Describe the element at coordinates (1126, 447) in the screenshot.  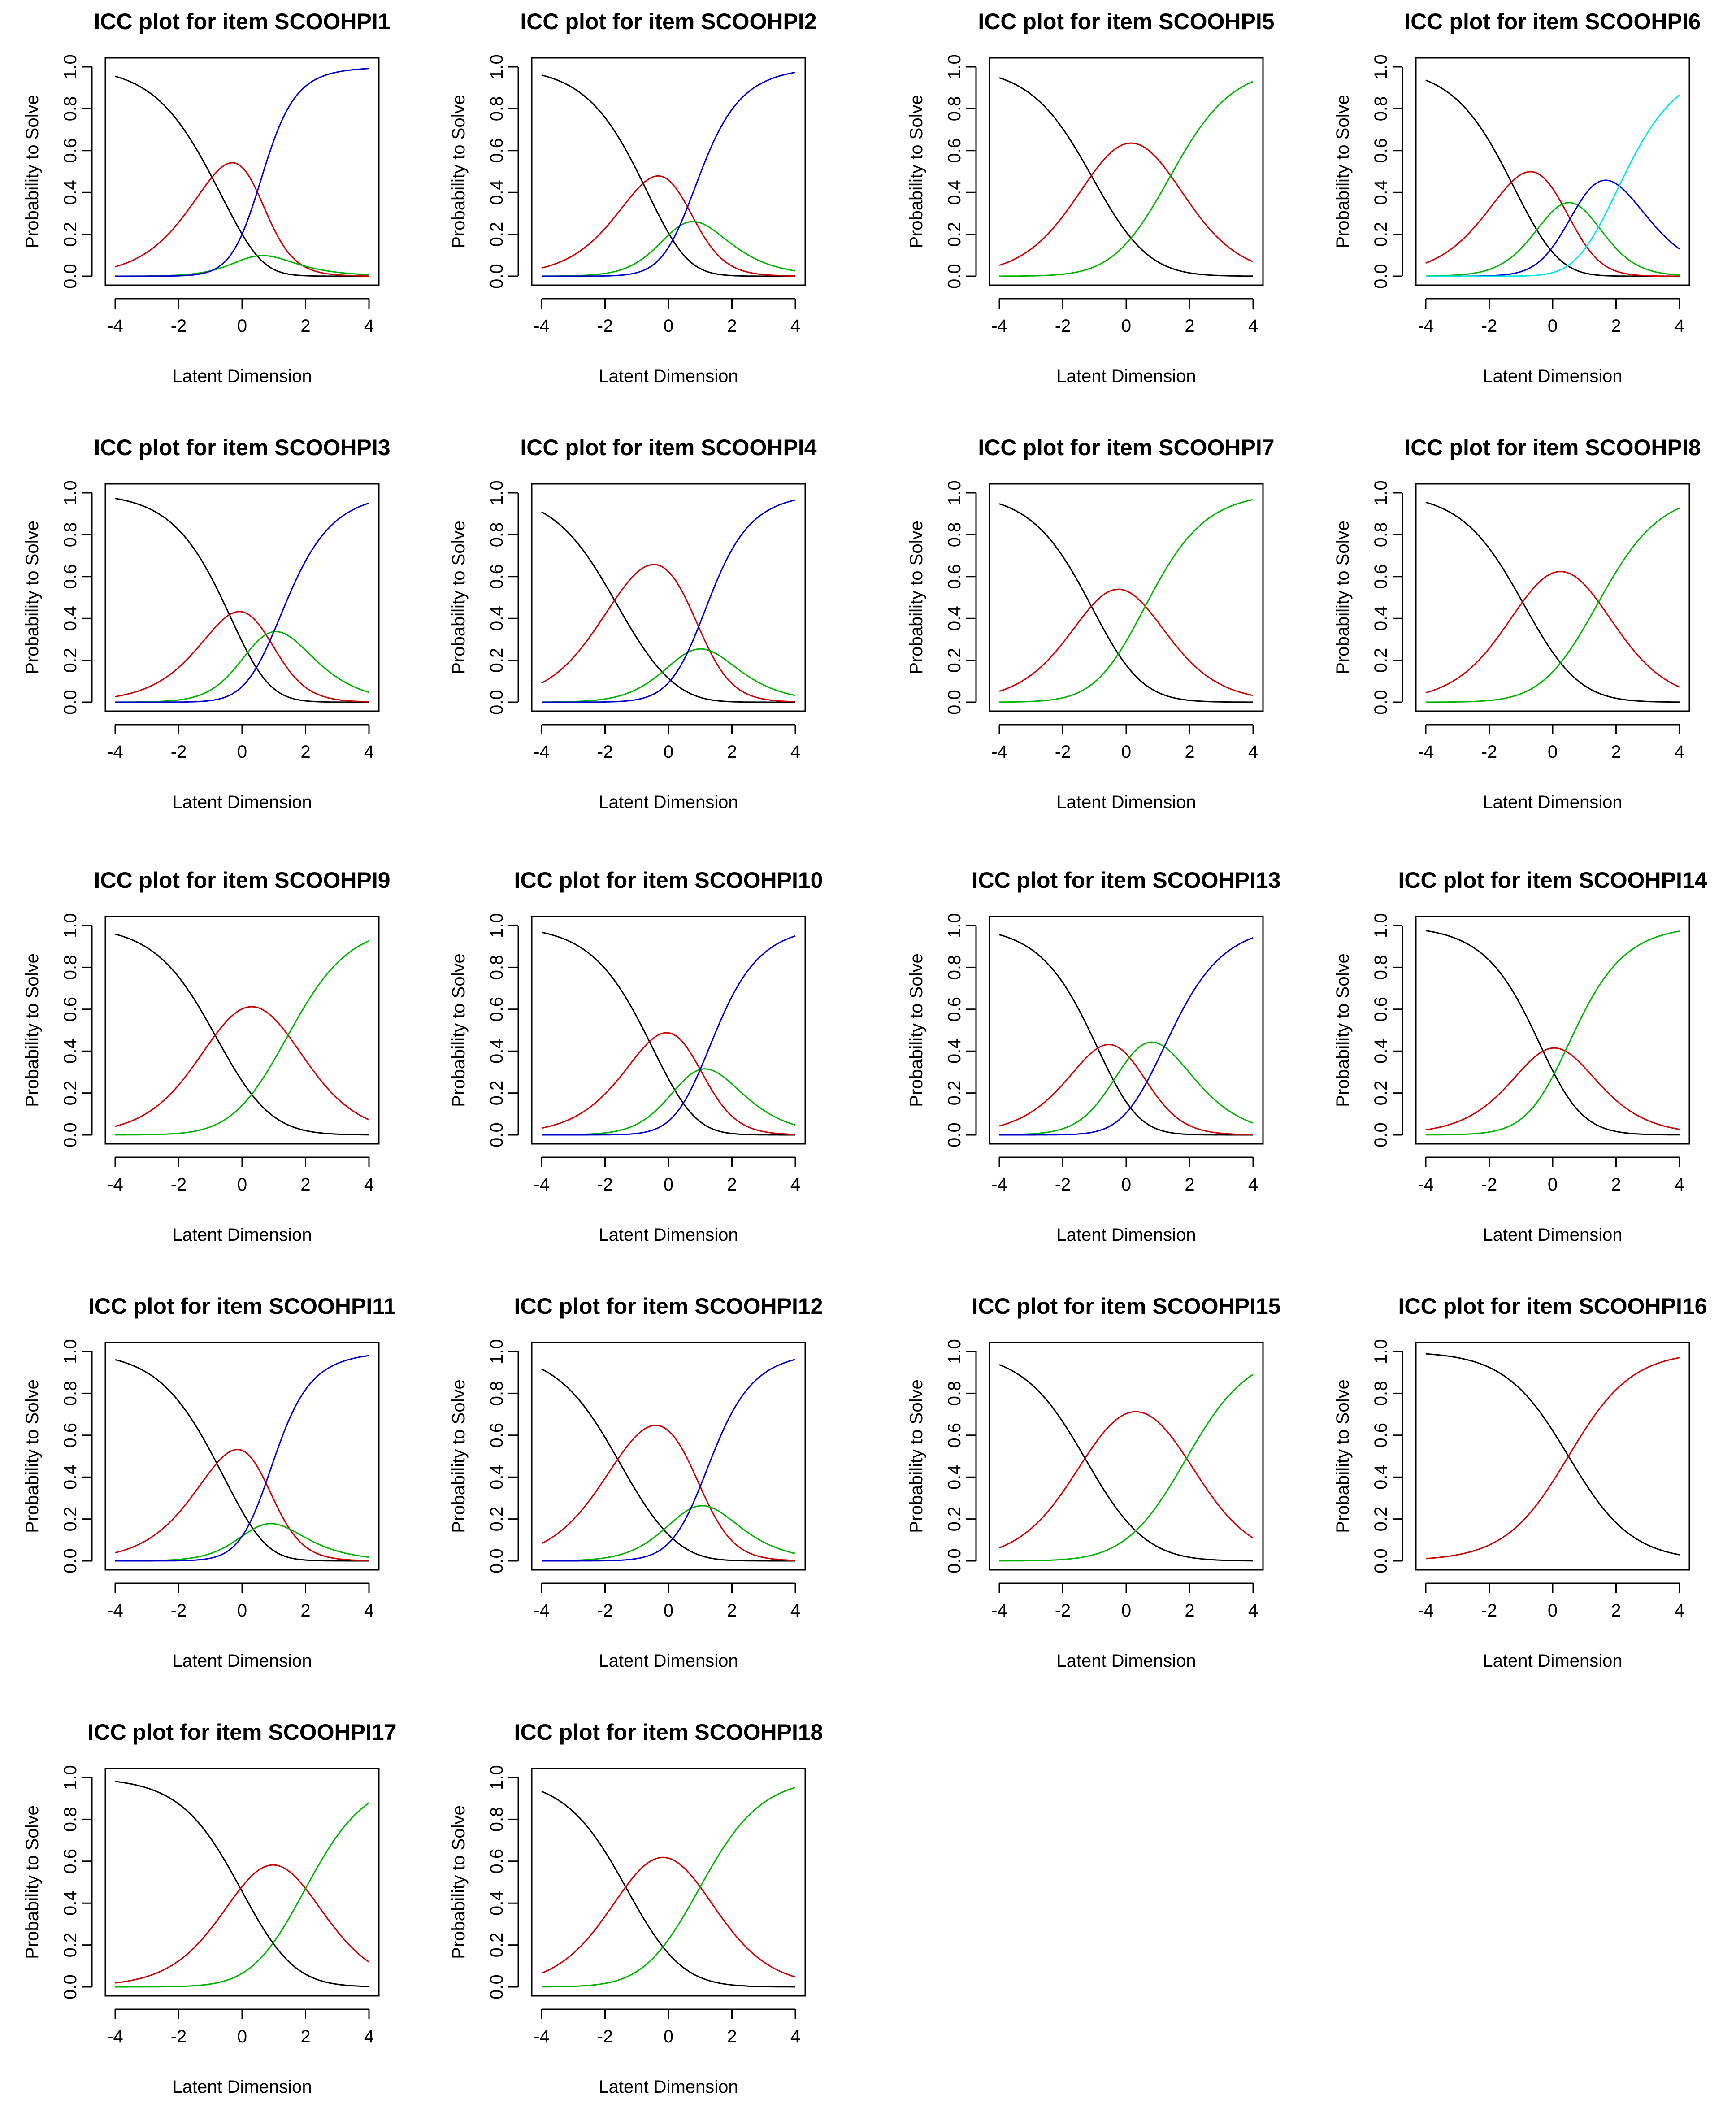
I see `chart-title: ICC plot for item SCOOHPI7` at that location.